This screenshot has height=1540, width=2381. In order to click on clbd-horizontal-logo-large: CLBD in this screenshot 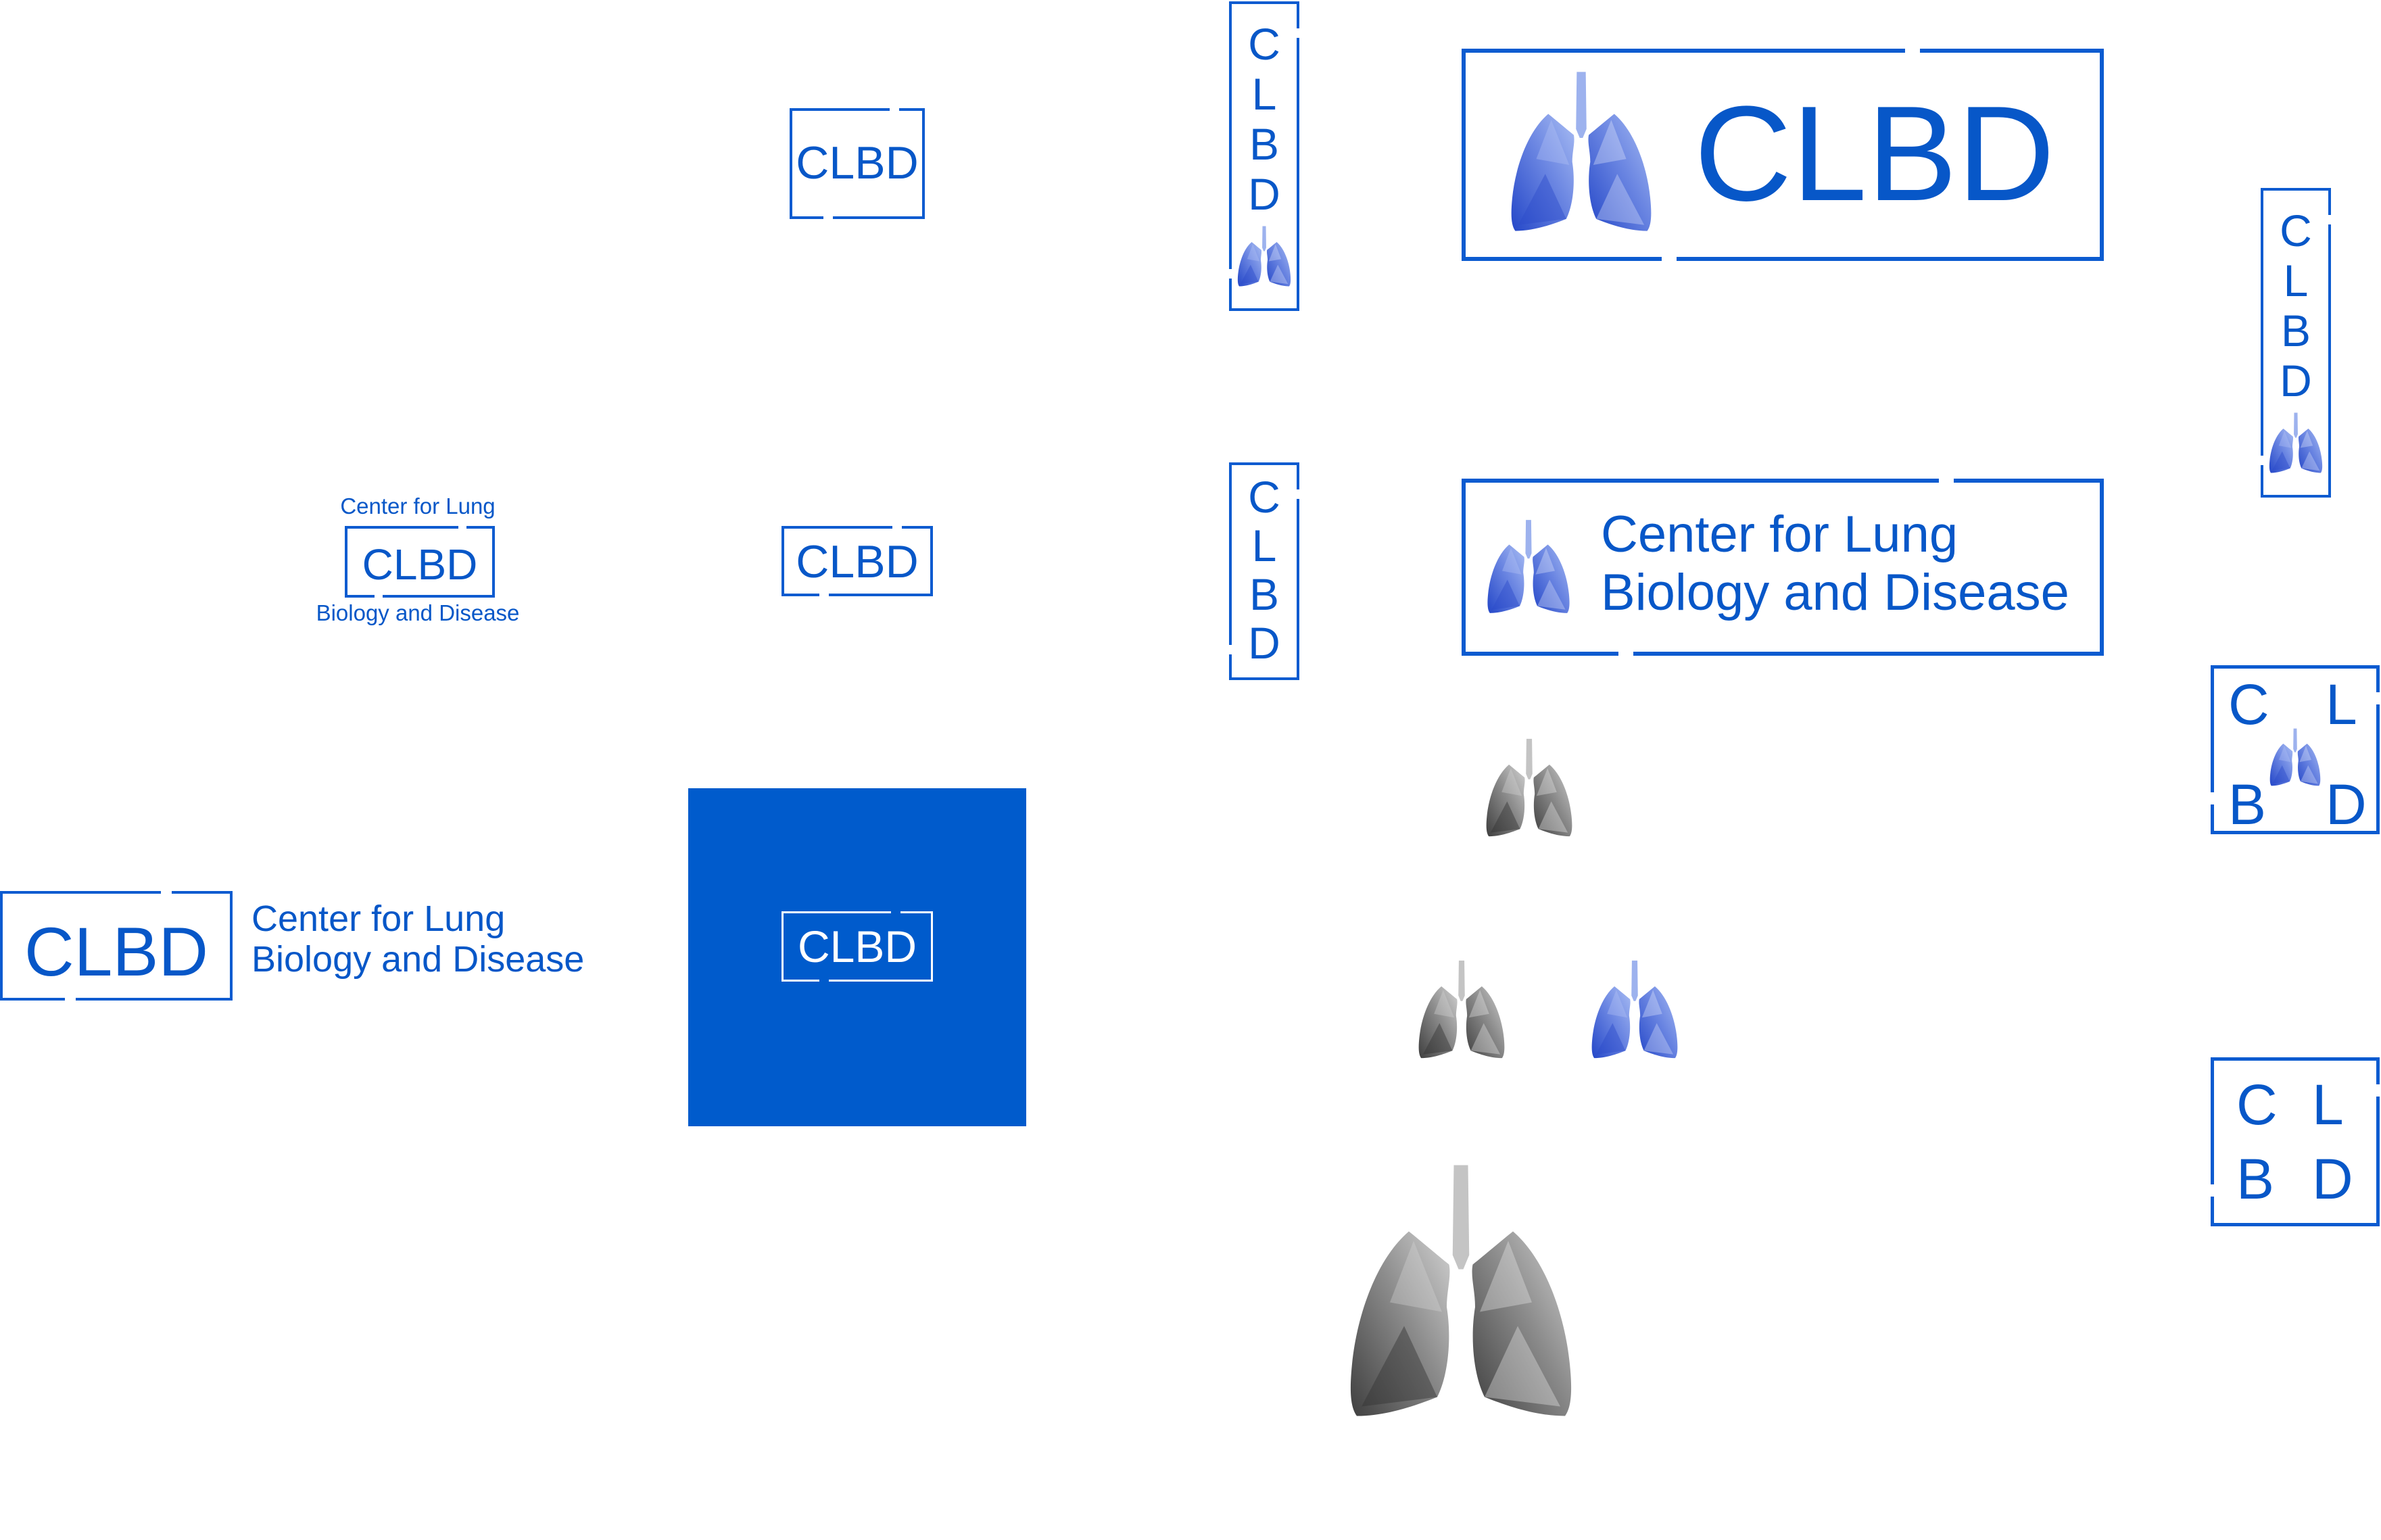, I will do `click(1783, 155)`.